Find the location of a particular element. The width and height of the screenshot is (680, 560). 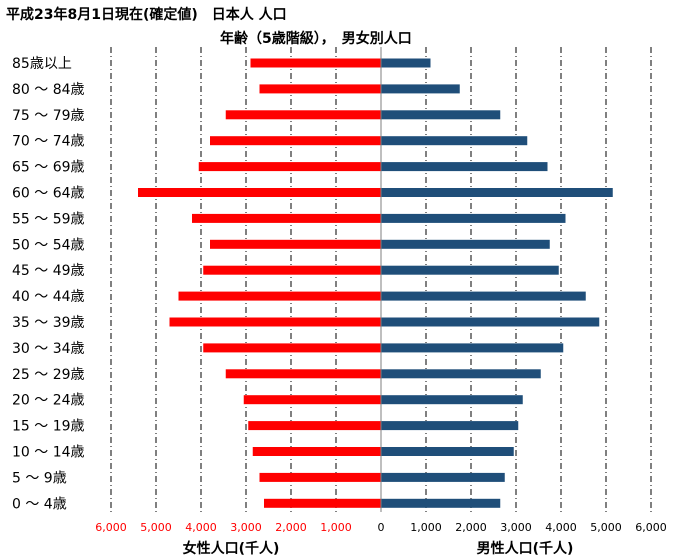

category-label-10: 35 ～ 39歳 is located at coordinates (48, 323).